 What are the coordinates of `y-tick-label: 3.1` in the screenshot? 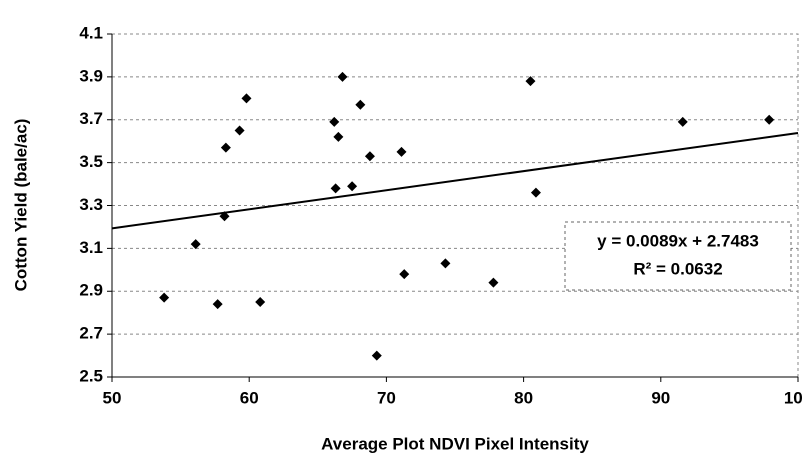 It's located at (91, 247).